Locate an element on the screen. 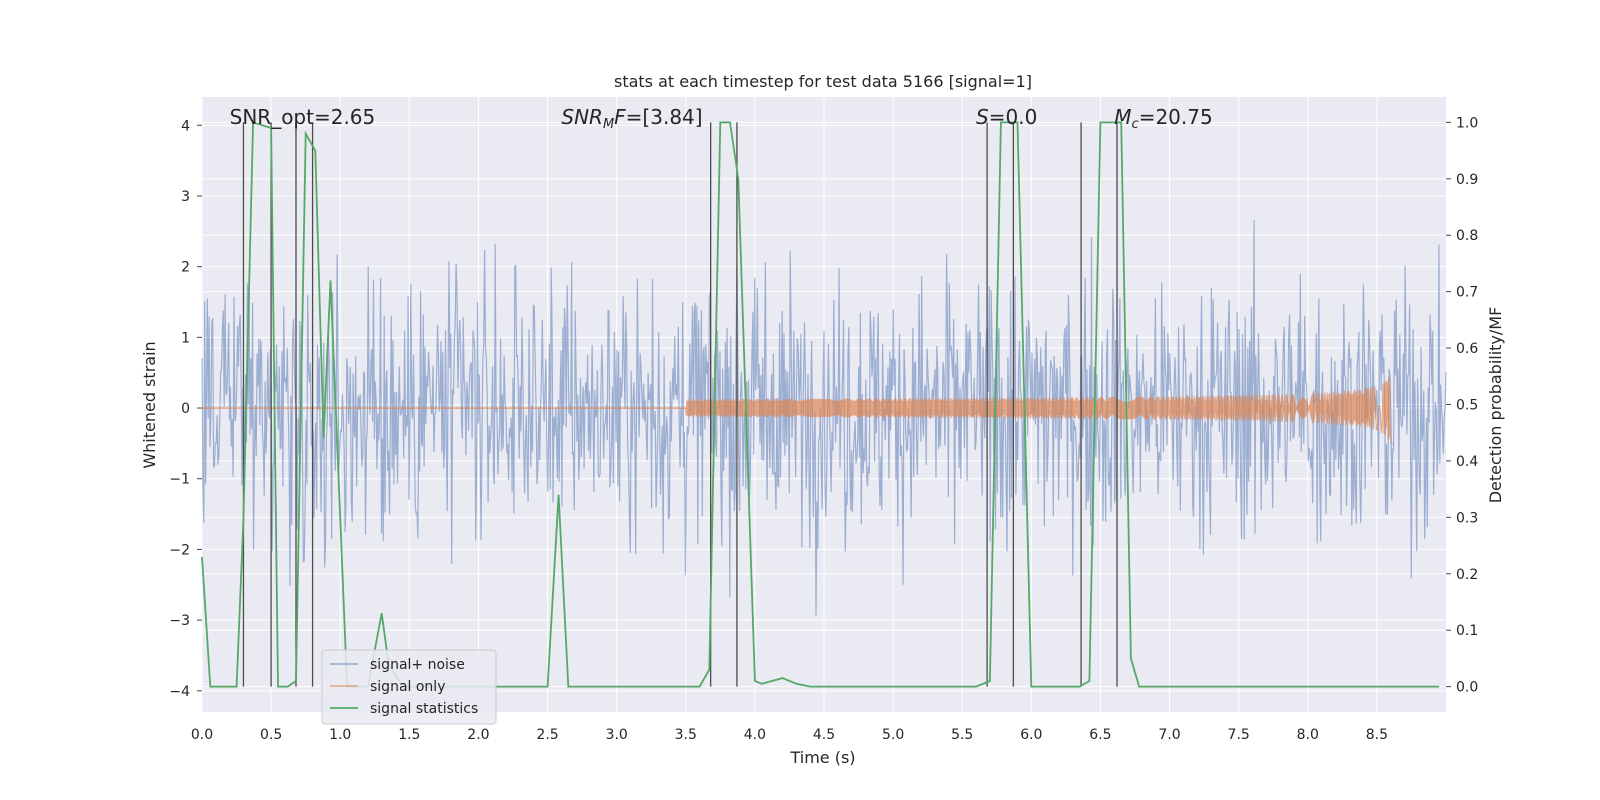 Image resolution: width=1600 pixels, height=800 pixels. y-left-tick-label: 2 is located at coordinates (185, 268).